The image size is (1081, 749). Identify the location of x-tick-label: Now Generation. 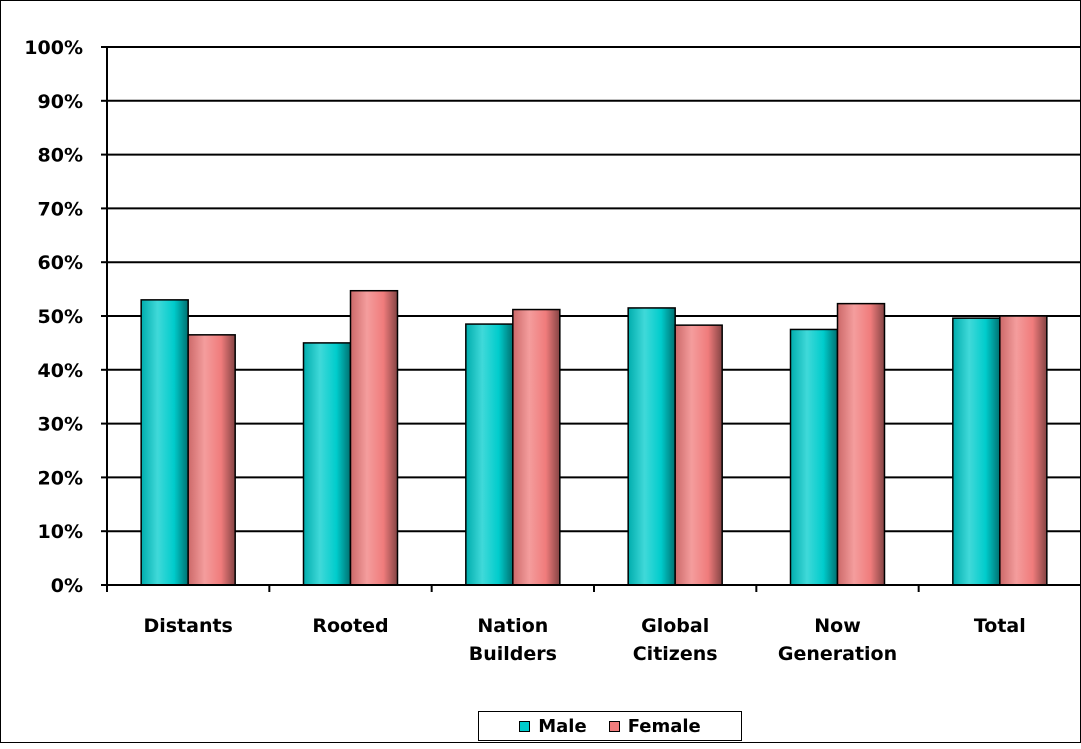
(837, 640).